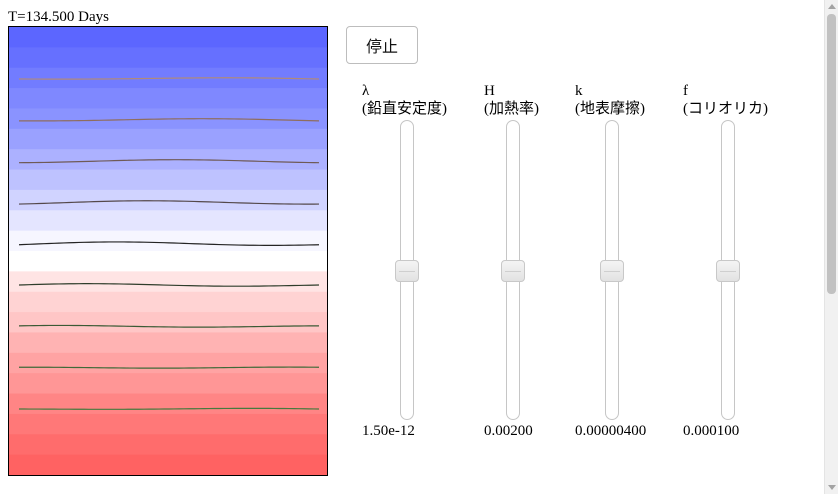 The width and height of the screenshot is (838, 494). What do you see at coordinates (489, 91) in the screenshot?
I see `param-h-symbol: H` at bounding box center [489, 91].